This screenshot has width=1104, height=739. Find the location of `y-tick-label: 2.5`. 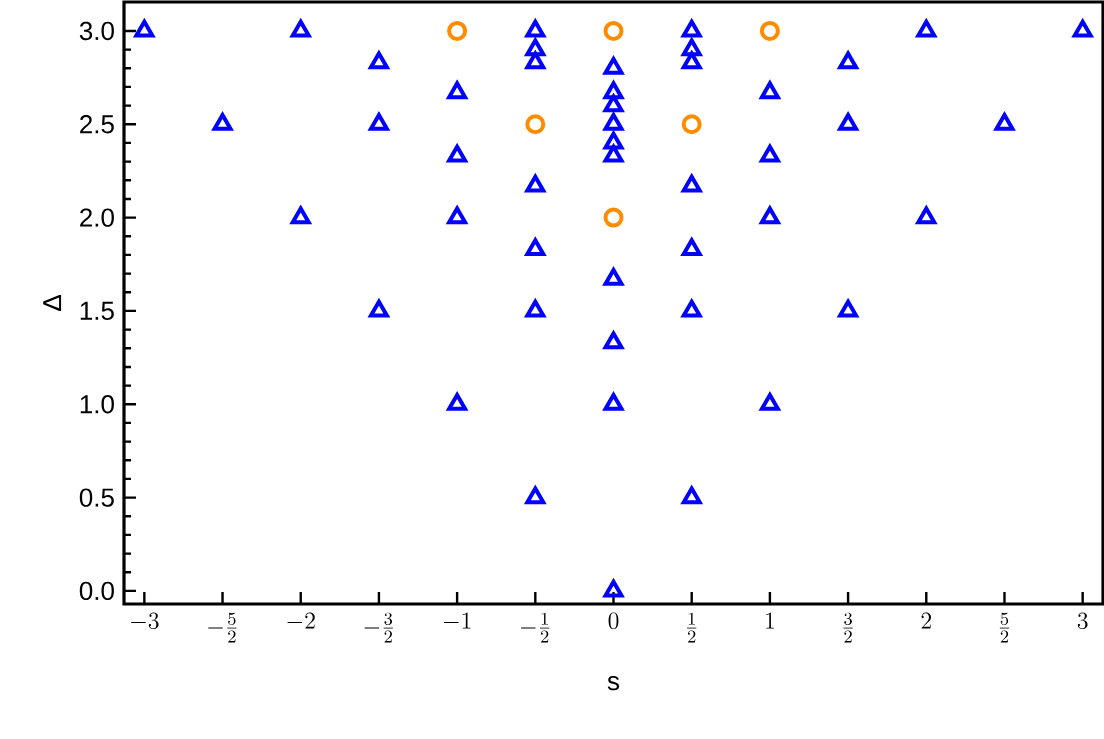

y-tick-label: 2.5 is located at coordinates (97, 124).